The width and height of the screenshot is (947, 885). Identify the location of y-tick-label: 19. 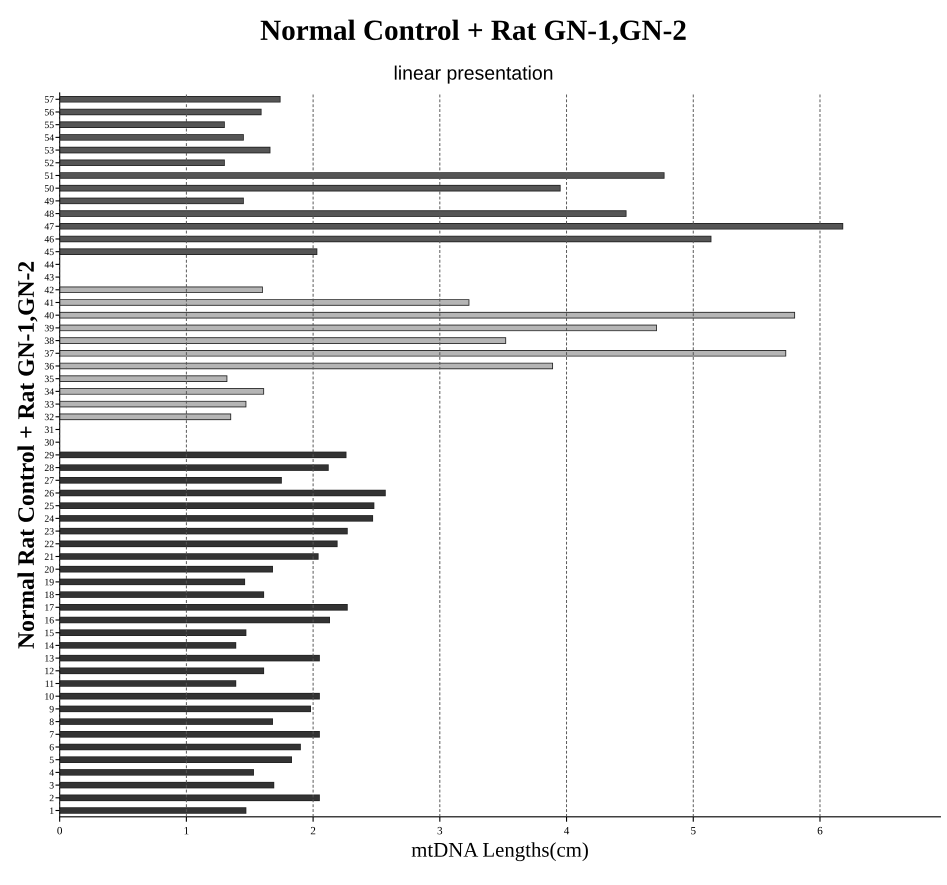
(49, 582).